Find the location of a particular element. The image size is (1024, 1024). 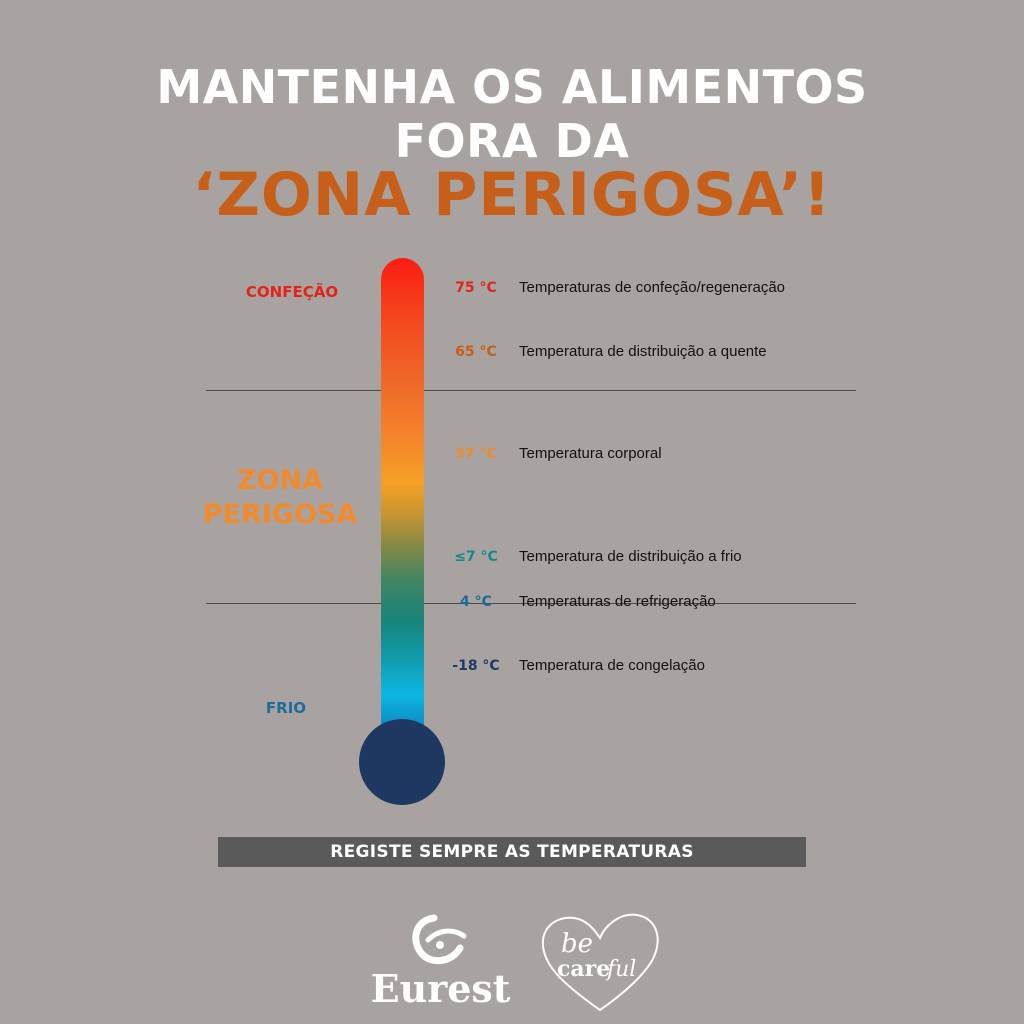

eurest-logo is located at coordinates (440, 962).